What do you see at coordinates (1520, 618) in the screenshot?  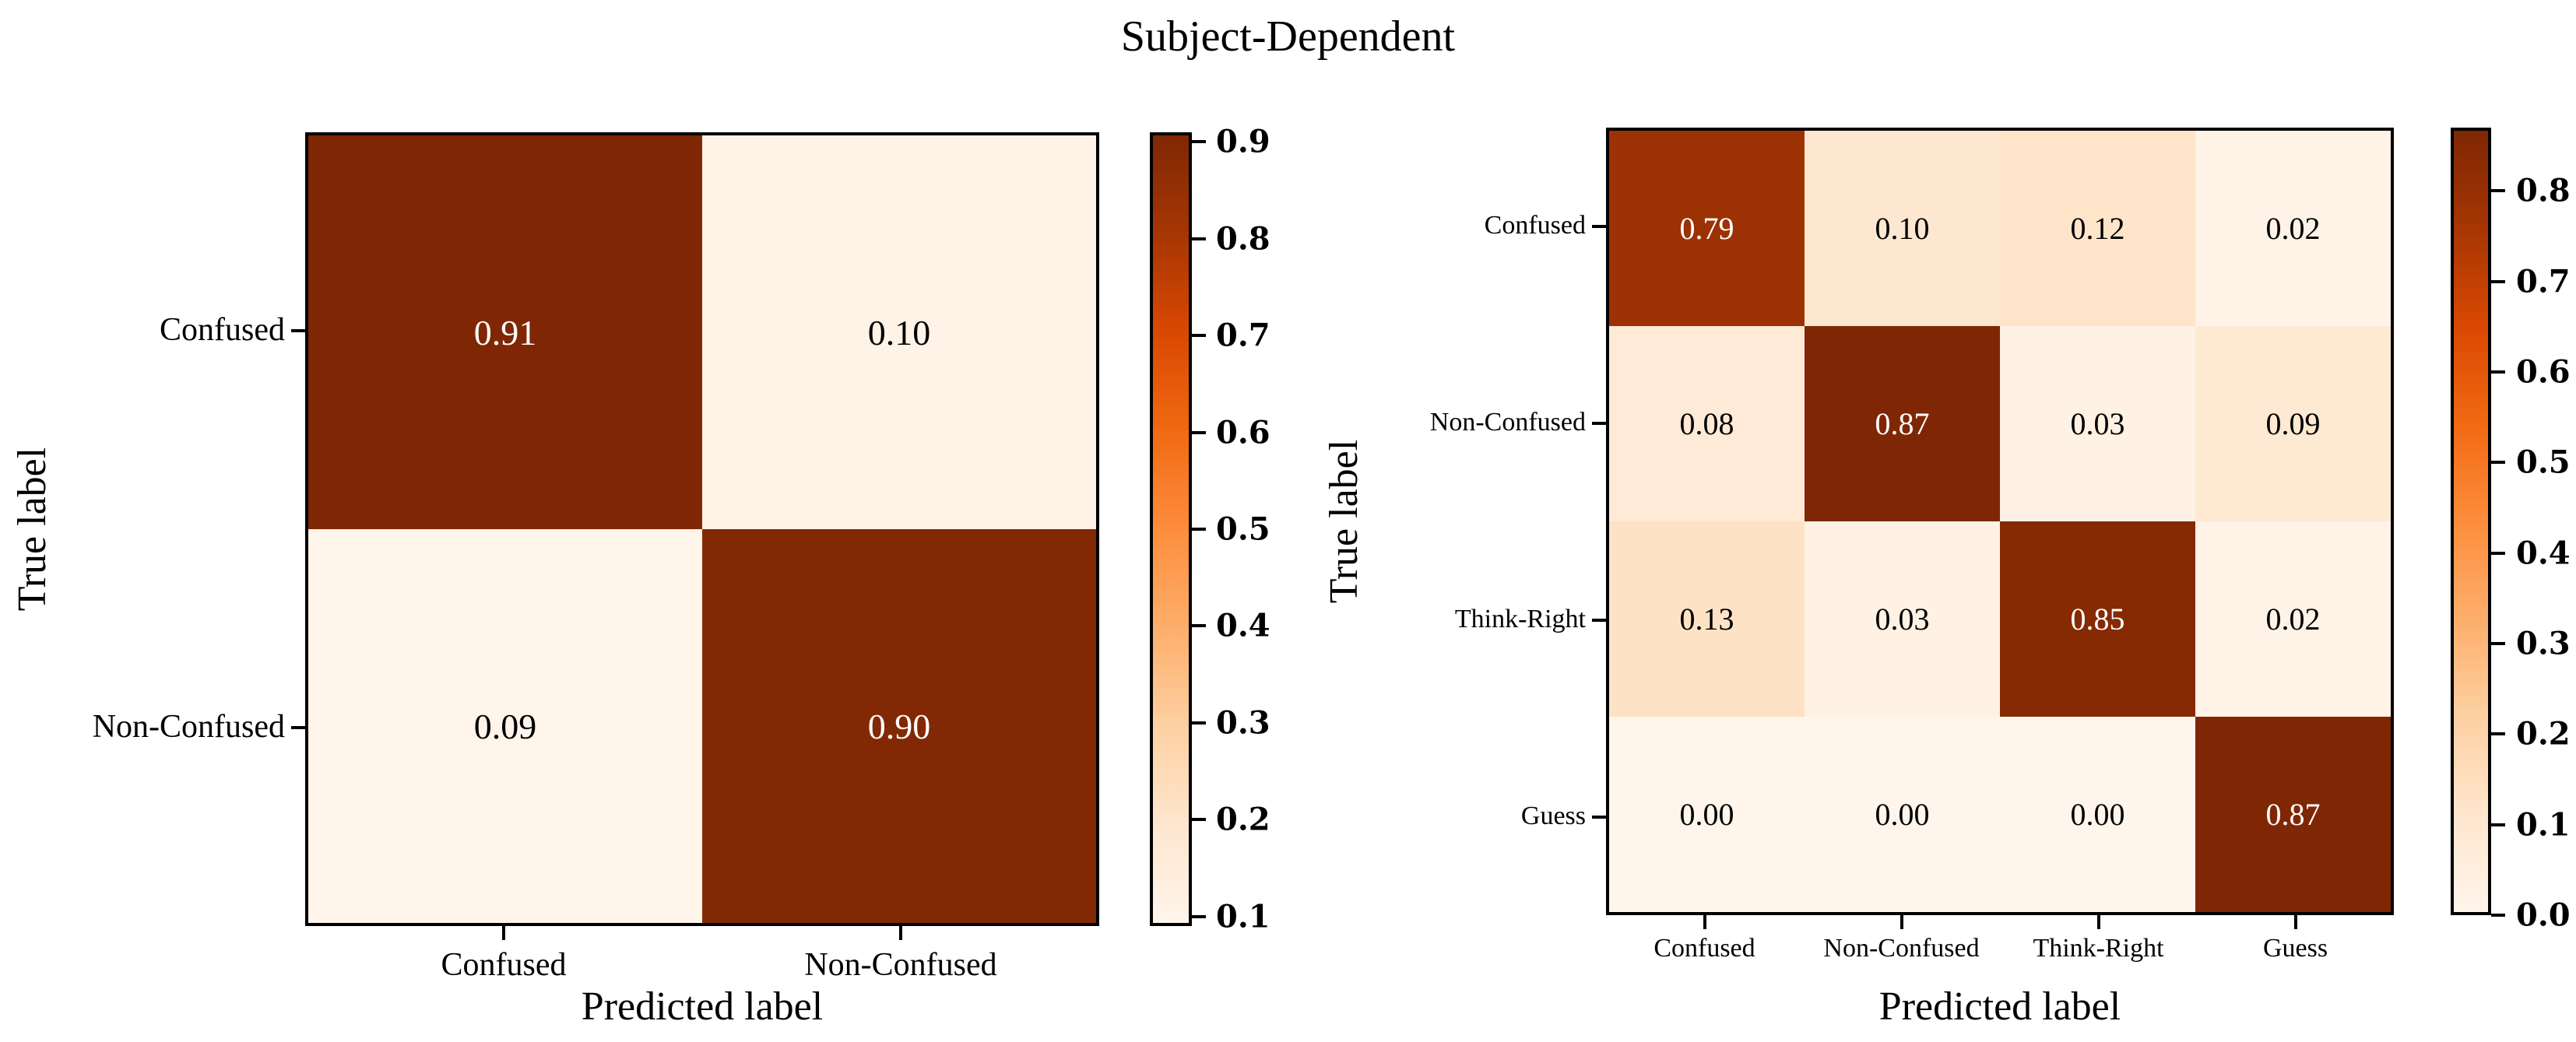 I see `y-tick-label: Think-Right` at bounding box center [1520, 618].